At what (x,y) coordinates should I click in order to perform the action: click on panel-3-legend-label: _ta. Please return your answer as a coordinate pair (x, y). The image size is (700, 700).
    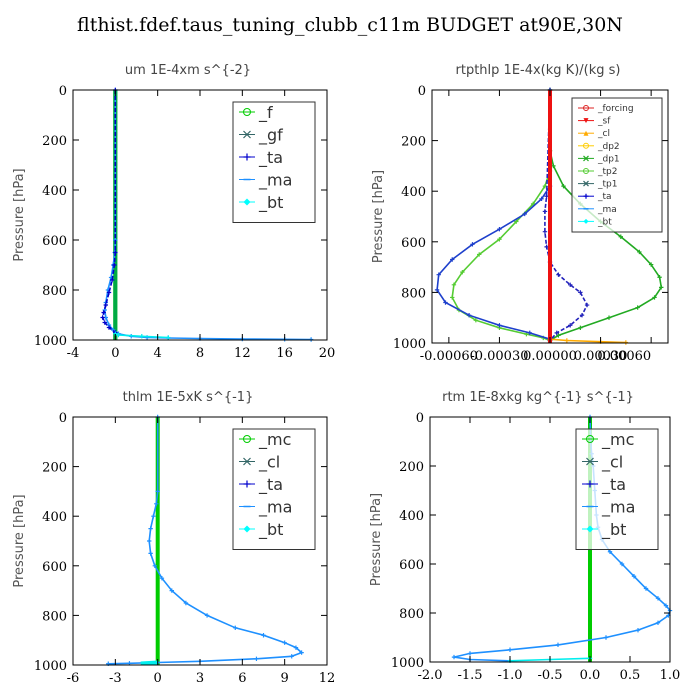
    Looking at the image, I should click on (270, 485).